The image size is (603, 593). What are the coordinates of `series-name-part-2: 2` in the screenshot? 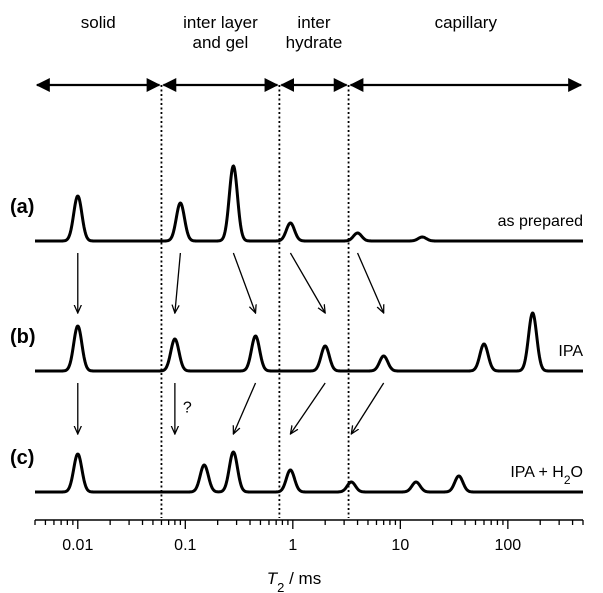 It's located at (567, 480).